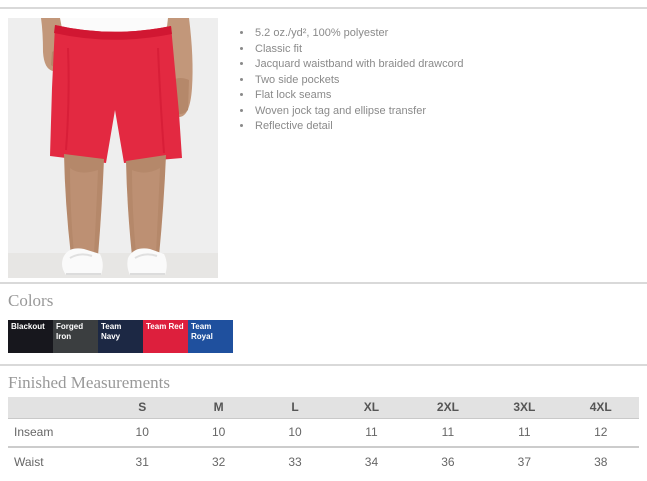 Image resolution: width=647 pixels, height=481 pixels. I want to click on cell-waist-2xl: 36, so click(448, 461).